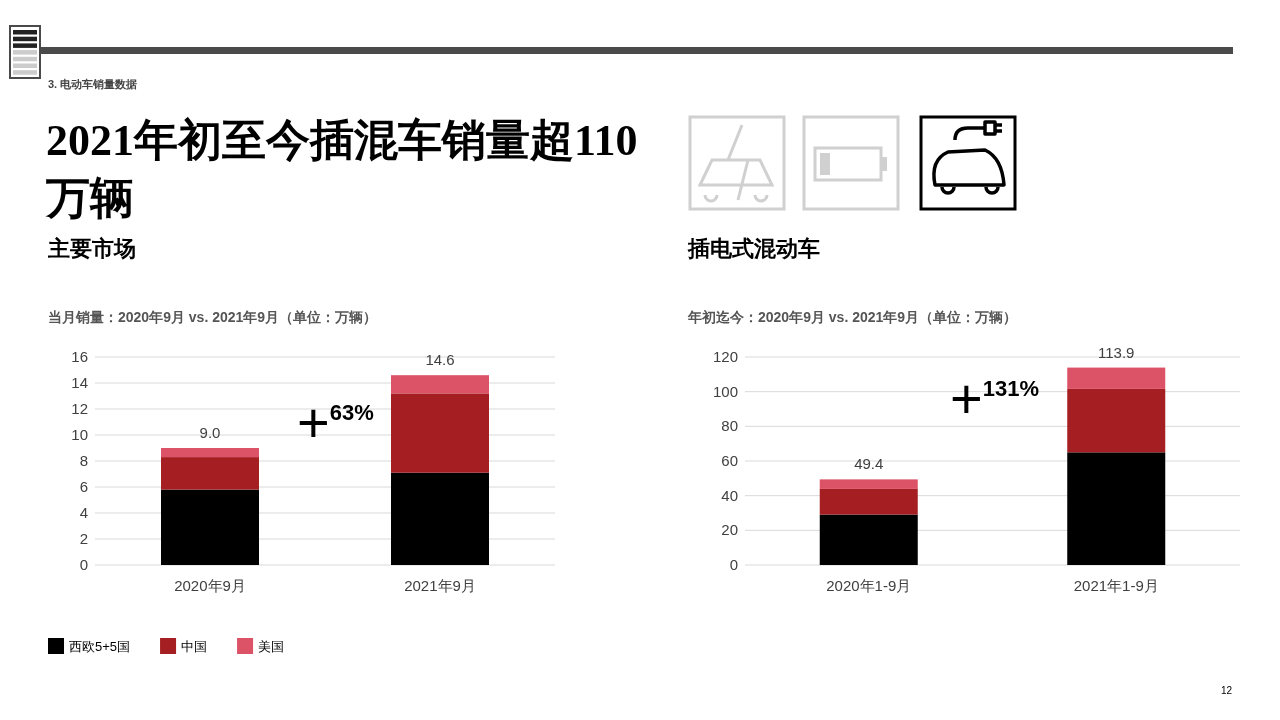 The image size is (1280, 720). I want to click on y-tick-label: 2, so click(83, 538).